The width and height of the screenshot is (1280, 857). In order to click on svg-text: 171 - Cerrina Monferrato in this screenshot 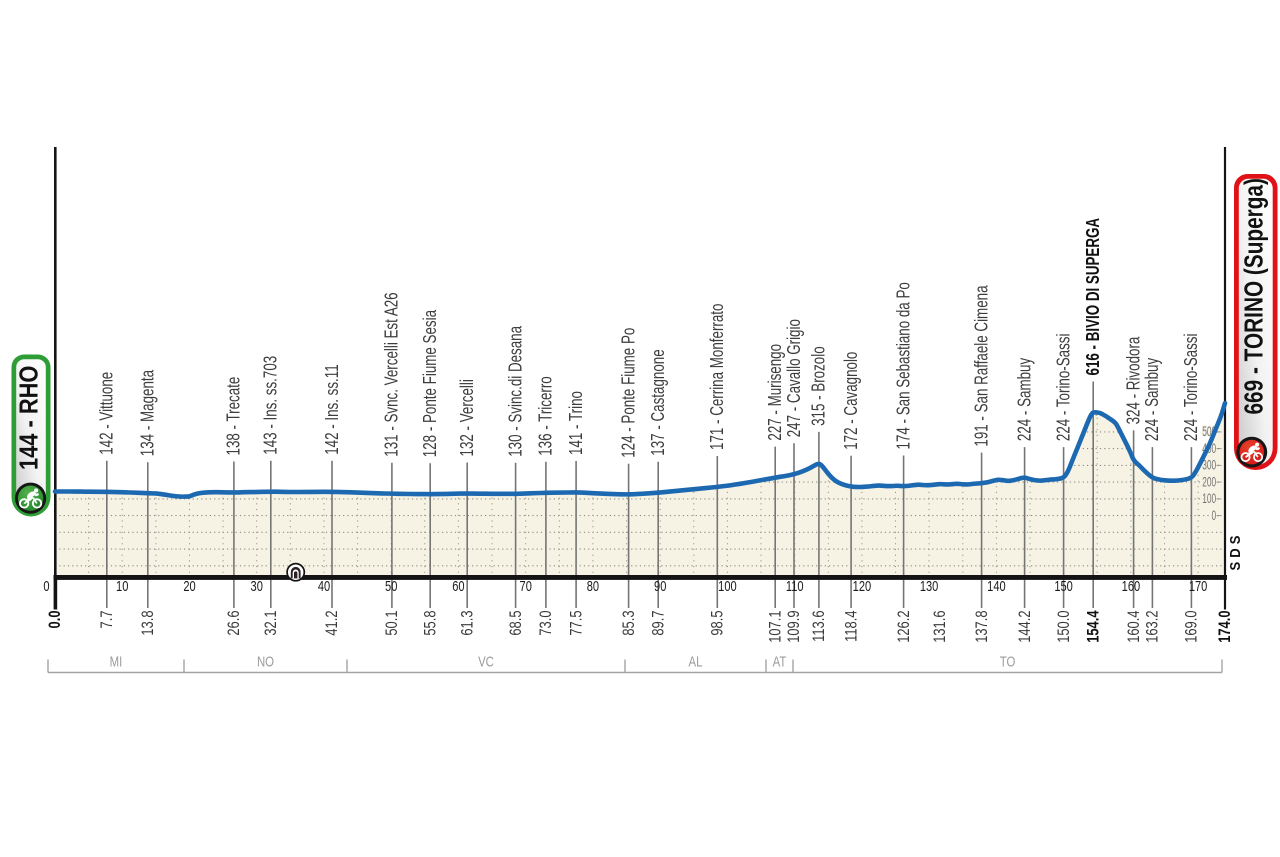, I will do `click(717, 377)`.